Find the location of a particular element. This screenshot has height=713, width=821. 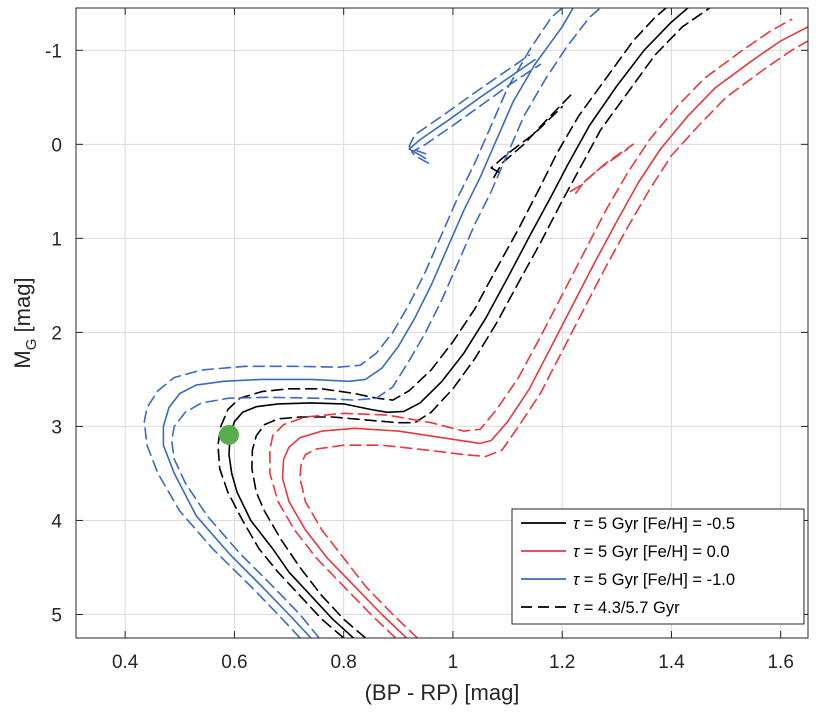

y-tick-label: -1 is located at coordinates (53, 51).